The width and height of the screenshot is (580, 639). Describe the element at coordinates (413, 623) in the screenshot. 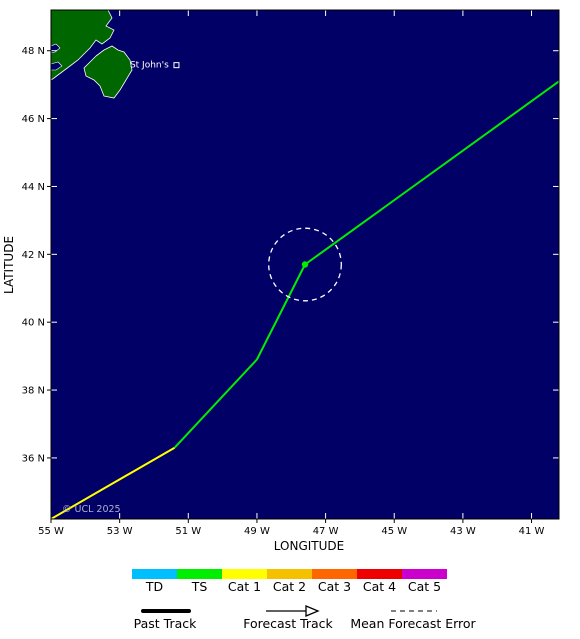

I see `mean-error-label: Mean Forecast Error` at that location.